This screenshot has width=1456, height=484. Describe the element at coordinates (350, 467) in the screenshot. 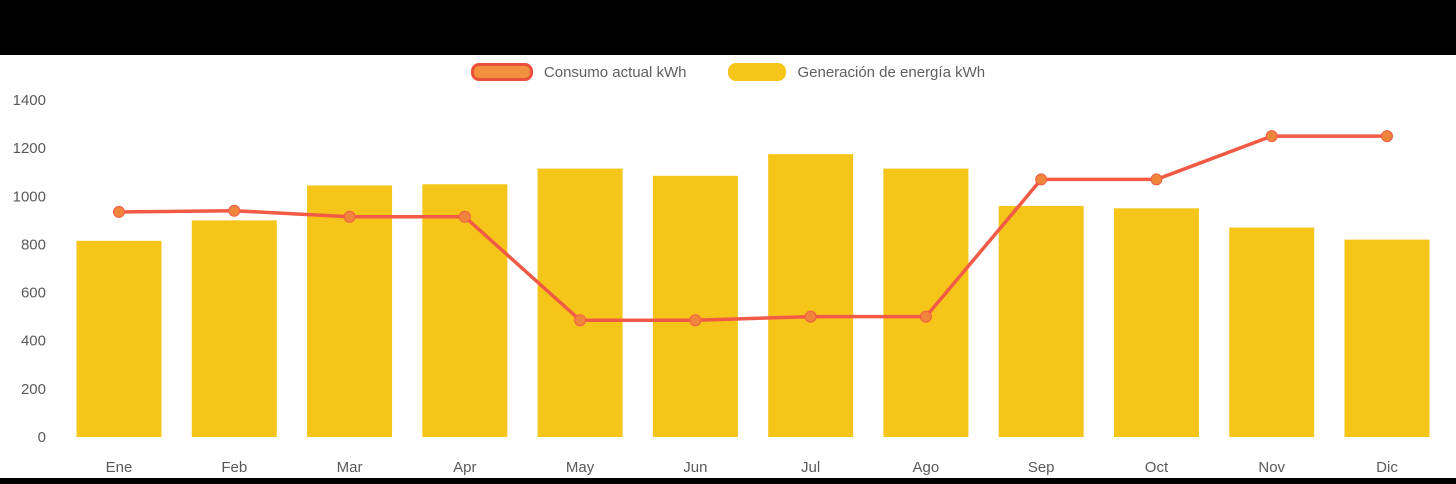

I see `x-tick-label-Mar: Mar` at that location.